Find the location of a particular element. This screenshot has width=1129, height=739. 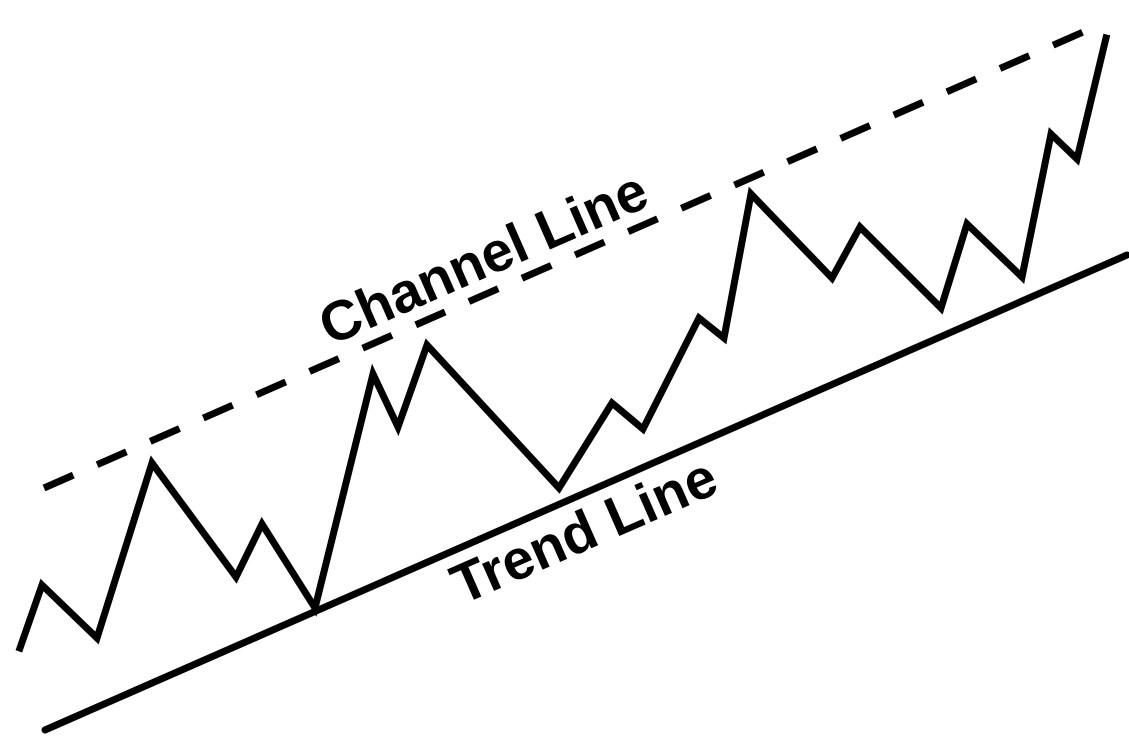

trend-line-label: Trend Line is located at coordinates (584, 530).